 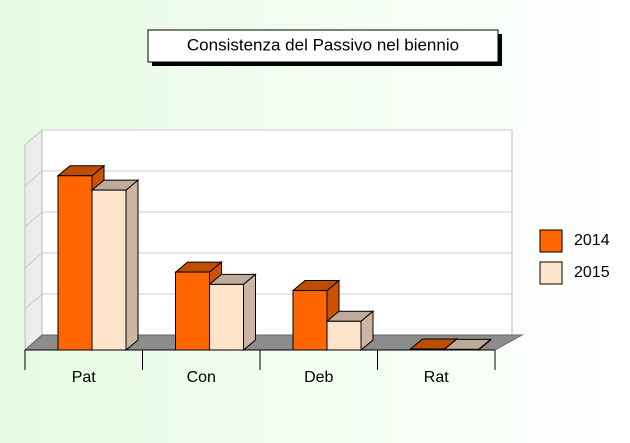 I want to click on x-tick-label: Pat, so click(x=84, y=377).